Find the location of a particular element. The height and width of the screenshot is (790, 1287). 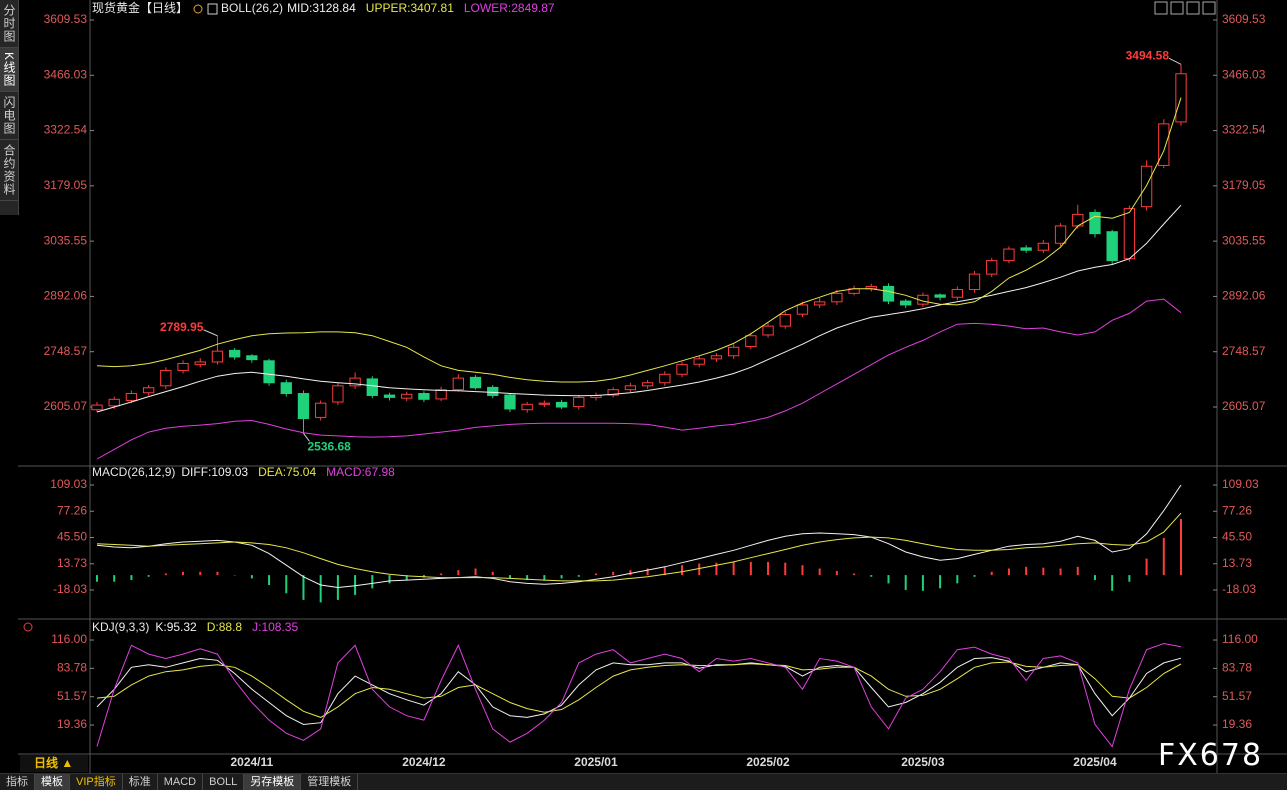

legend-name: DEA: is located at coordinates (272, 472).